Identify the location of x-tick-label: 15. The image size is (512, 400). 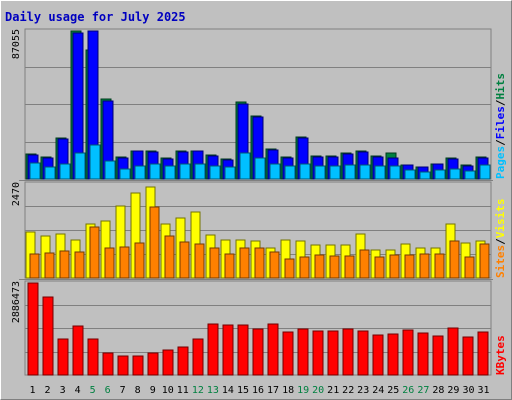
(243, 390).